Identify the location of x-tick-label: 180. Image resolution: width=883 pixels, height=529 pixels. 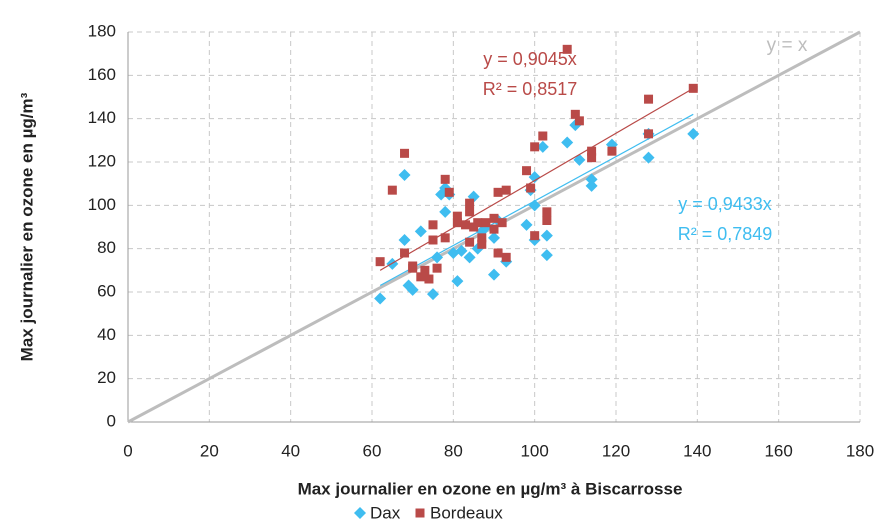
(860, 450).